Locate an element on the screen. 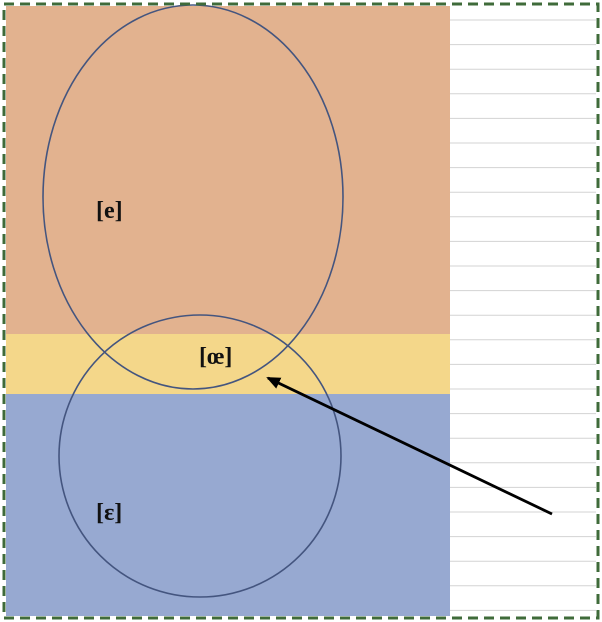 The image size is (602, 622). label-e: [e] is located at coordinates (109, 211).